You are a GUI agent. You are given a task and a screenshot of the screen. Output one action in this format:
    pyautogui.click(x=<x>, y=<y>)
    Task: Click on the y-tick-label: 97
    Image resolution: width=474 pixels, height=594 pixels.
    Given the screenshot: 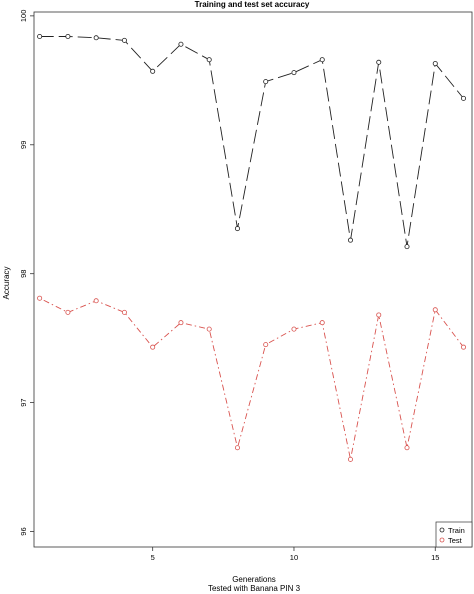 What is the action you would take?
    pyautogui.click(x=23, y=402)
    